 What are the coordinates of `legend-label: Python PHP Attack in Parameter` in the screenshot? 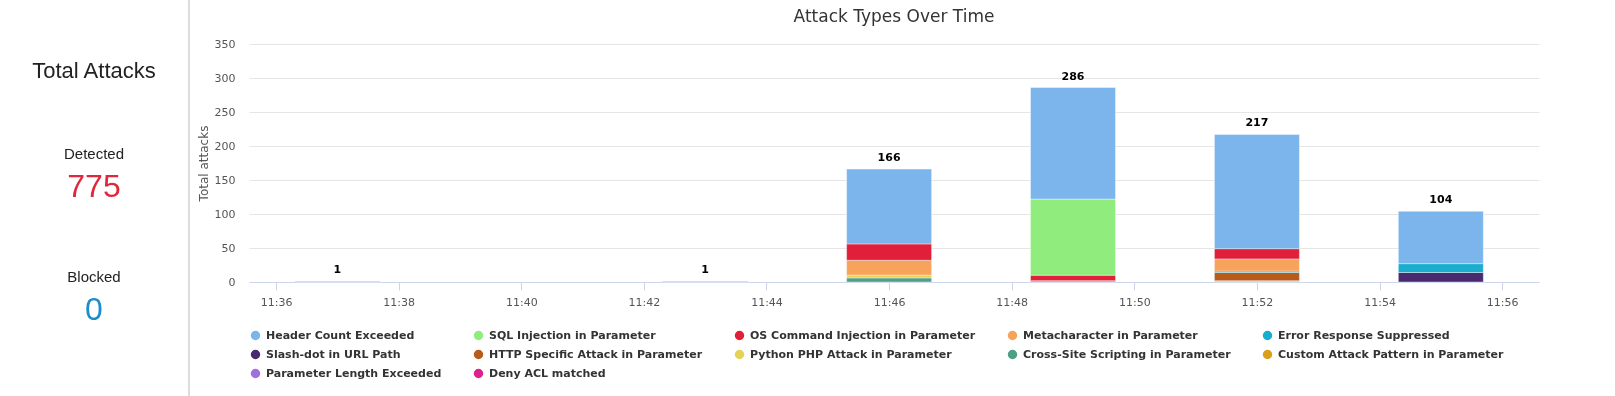 It's located at (851, 354).